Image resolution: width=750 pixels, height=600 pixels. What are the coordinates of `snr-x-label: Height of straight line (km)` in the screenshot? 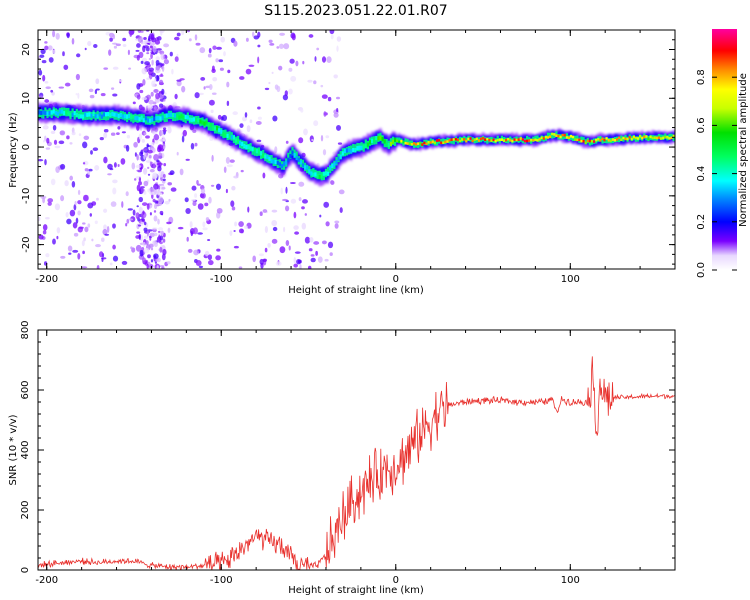 It's located at (356, 590).